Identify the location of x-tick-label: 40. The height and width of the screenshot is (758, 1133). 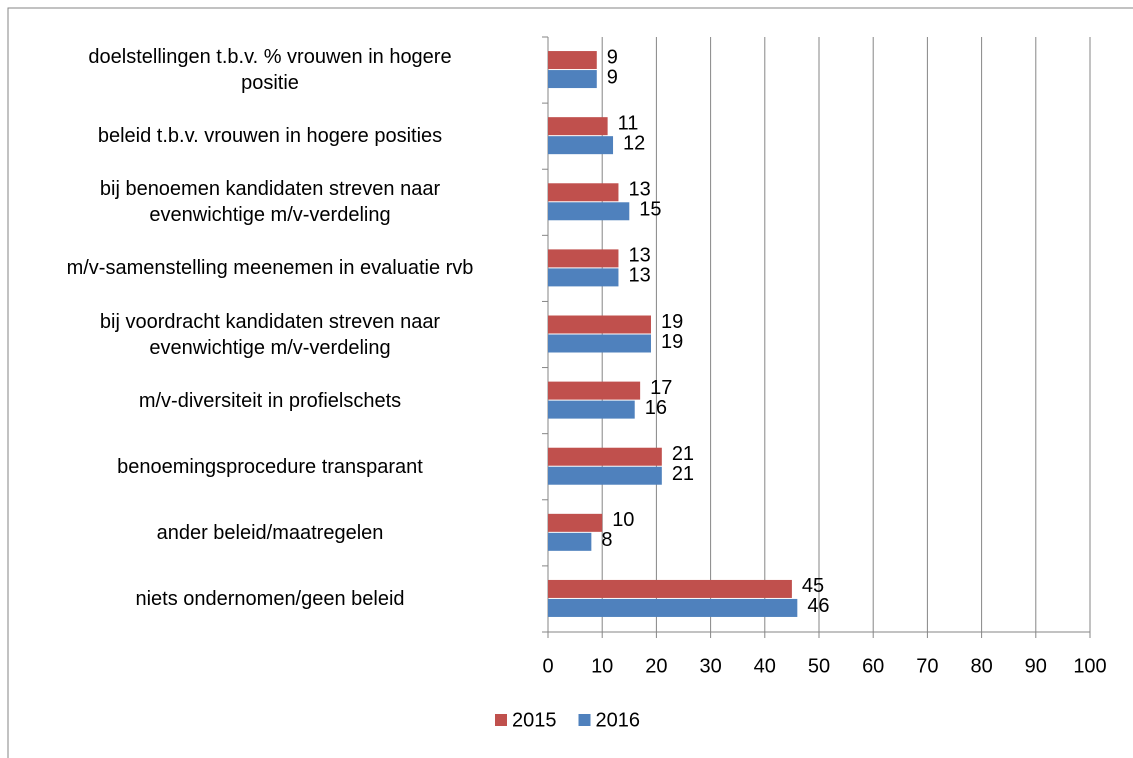
(765, 666).